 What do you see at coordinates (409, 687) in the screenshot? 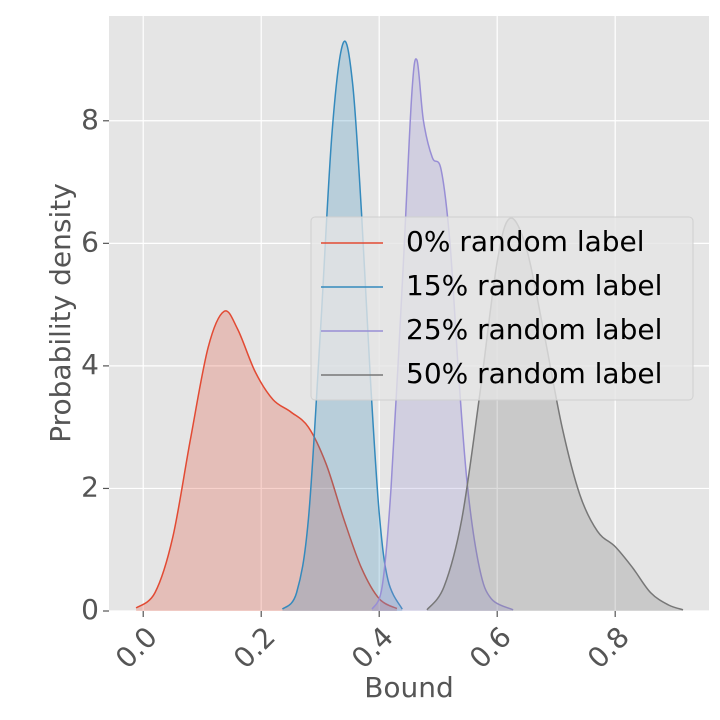
I see `x-axis-label: Bound` at bounding box center [409, 687].